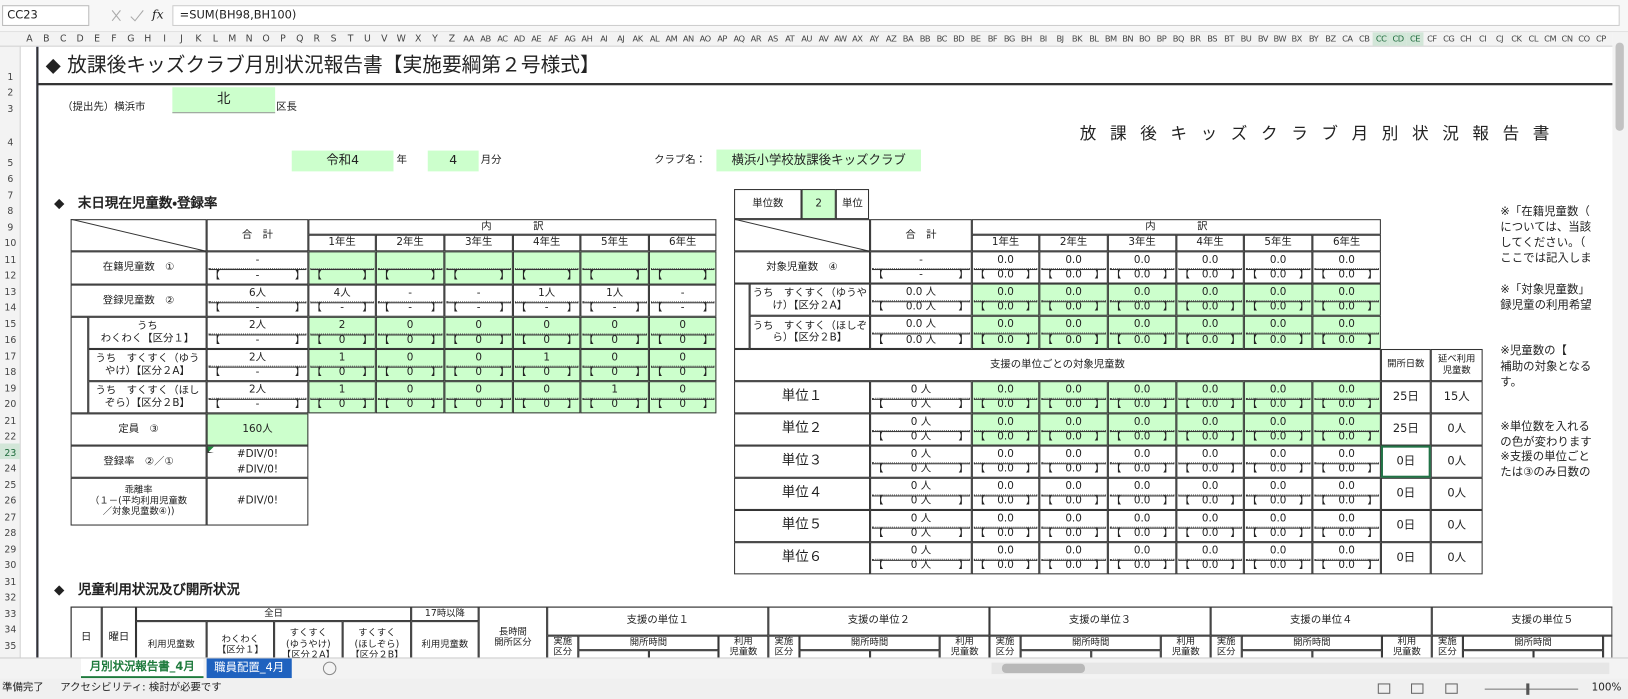  What do you see at coordinates (232, 39) in the screenshot?
I see `column-header: M` at bounding box center [232, 39].